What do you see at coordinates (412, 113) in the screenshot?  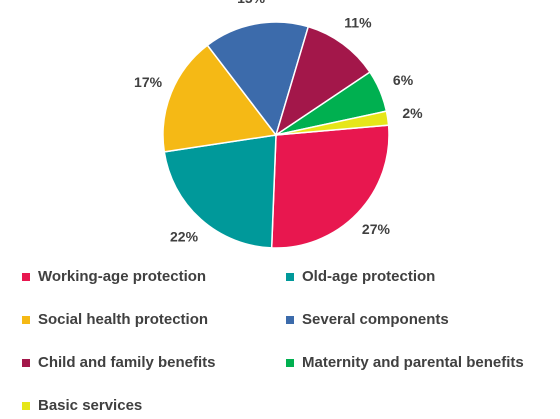 I see `data-label: 2%` at bounding box center [412, 113].